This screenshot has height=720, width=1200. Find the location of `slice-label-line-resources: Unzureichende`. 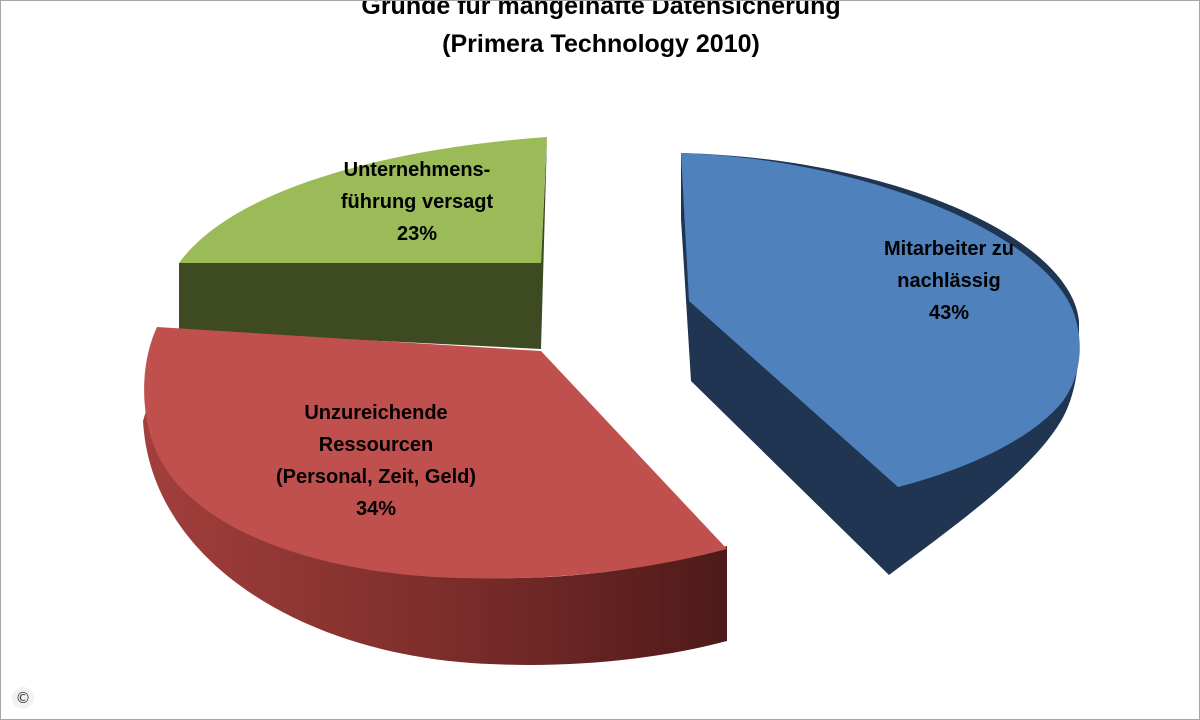

slice-label-line-resources: Unzureichende is located at coordinates (375, 413).